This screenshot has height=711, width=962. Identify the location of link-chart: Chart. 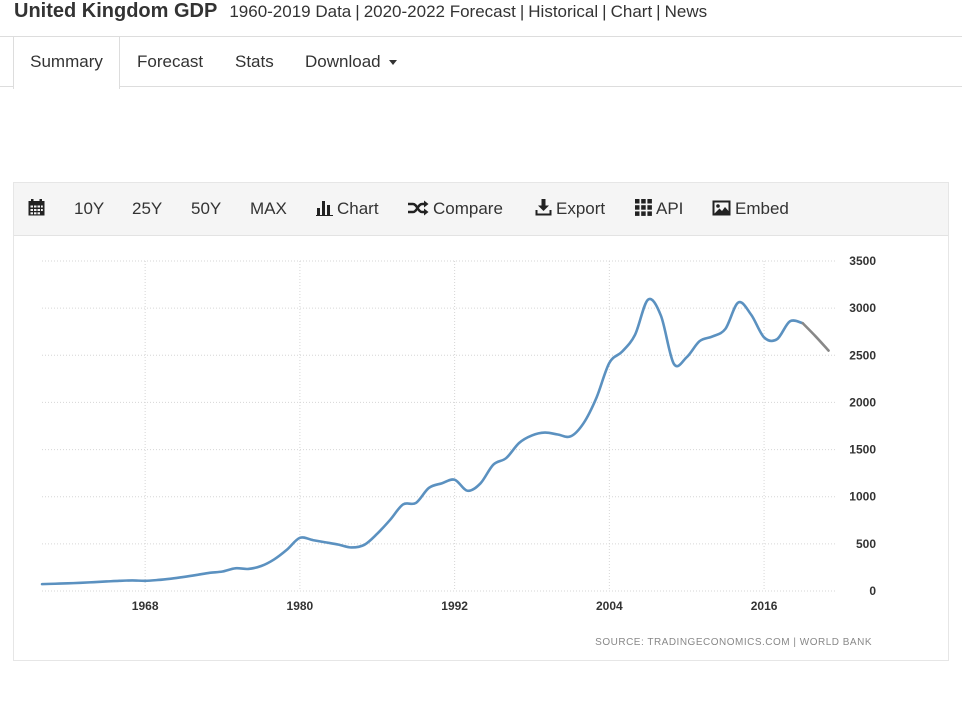
(631, 11).